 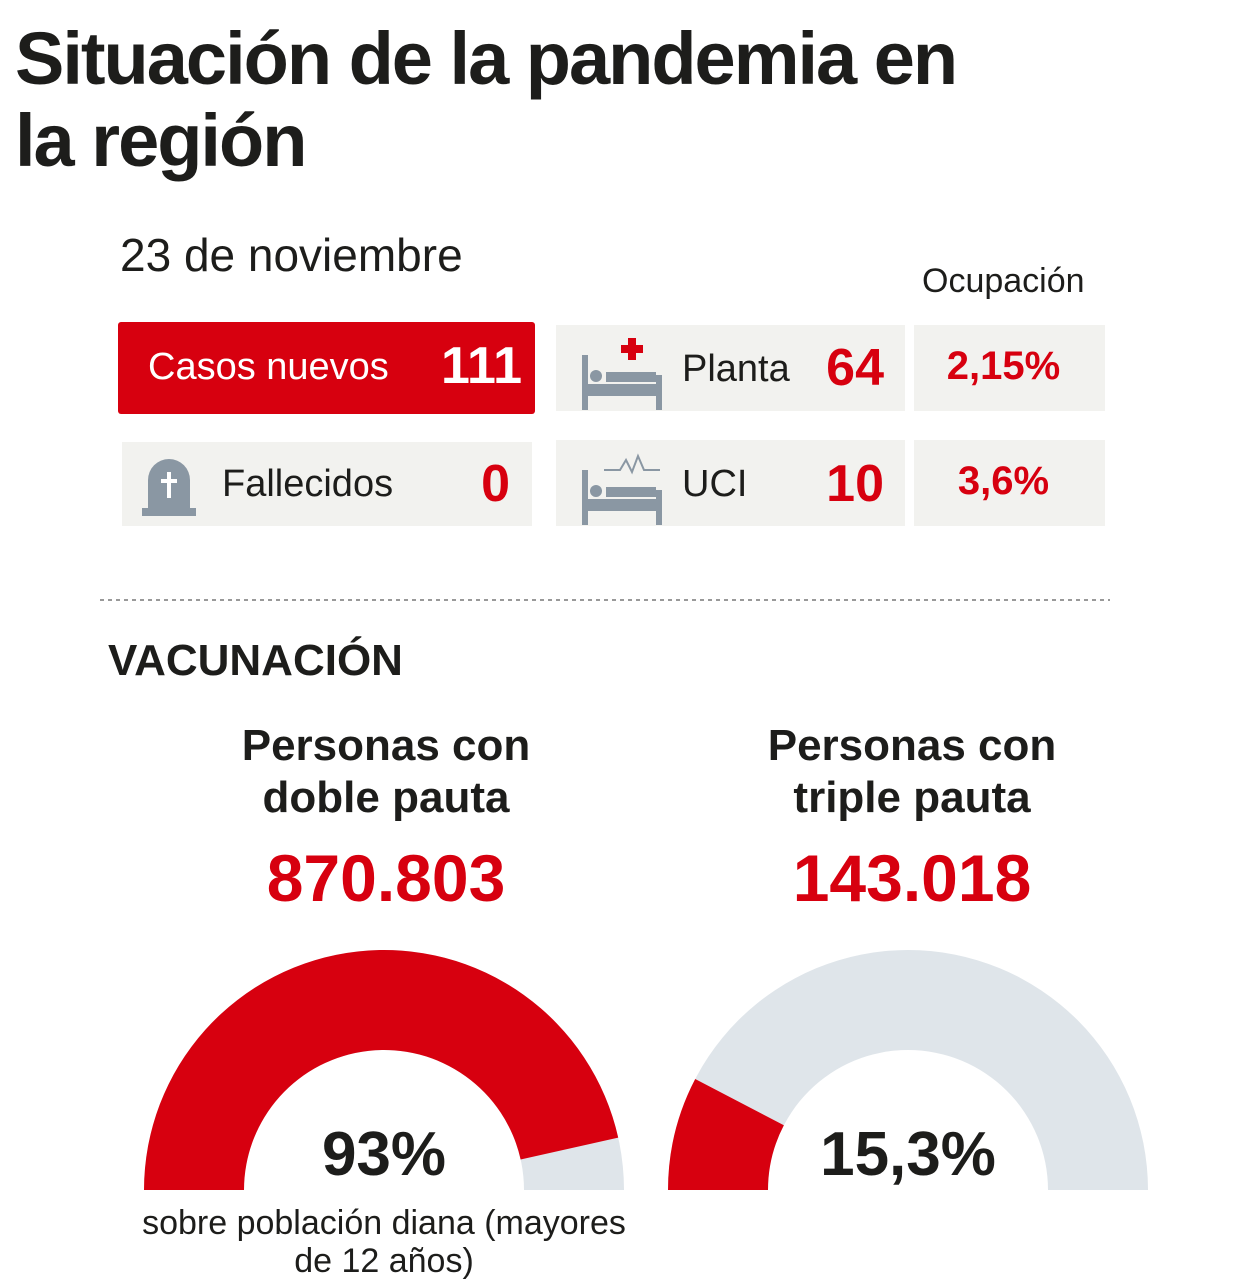 What do you see at coordinates (908, 1070) in the screenshot?
I see `gauge-track` at bounding box center [908, 1070].